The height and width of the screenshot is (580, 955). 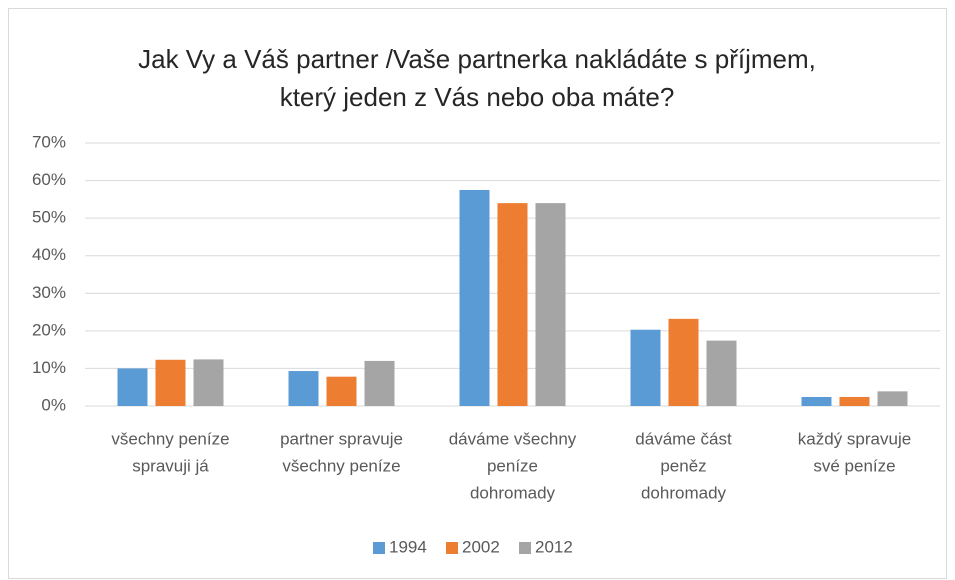 I want to click on legend-label: 2002, so click(x=481, y=546).